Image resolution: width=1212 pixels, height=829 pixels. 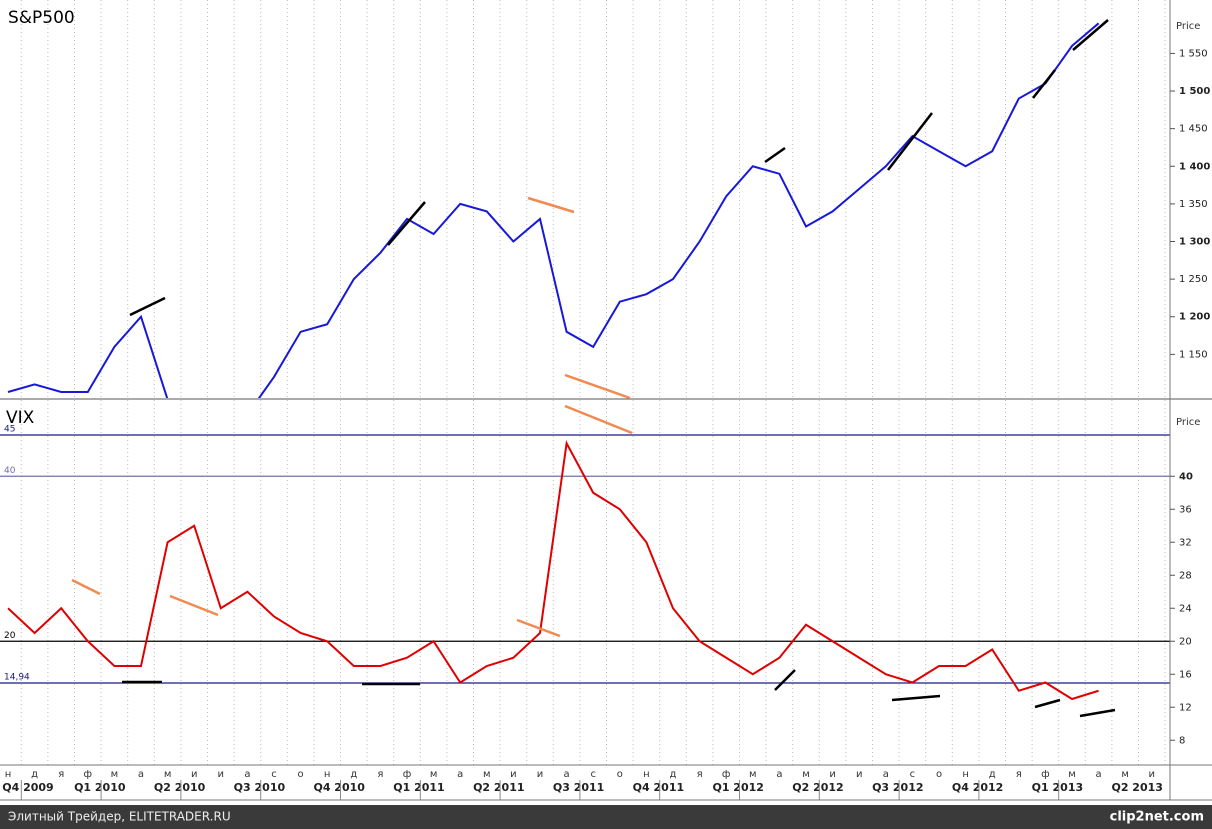 I want to click on y-tick-label: 1 550, so click(x=1193, y=53).